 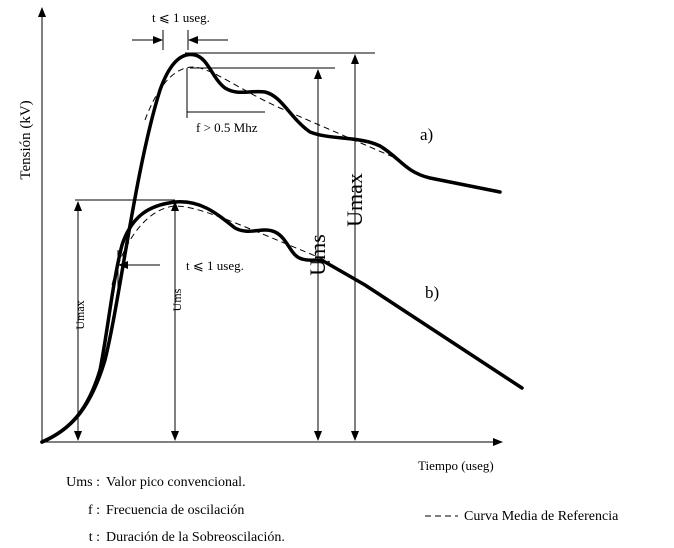 What do you see at coordinates (83, 482) in the screenshot?
I see `legend-symbol: Ums :` at bounding box center [83, 482].